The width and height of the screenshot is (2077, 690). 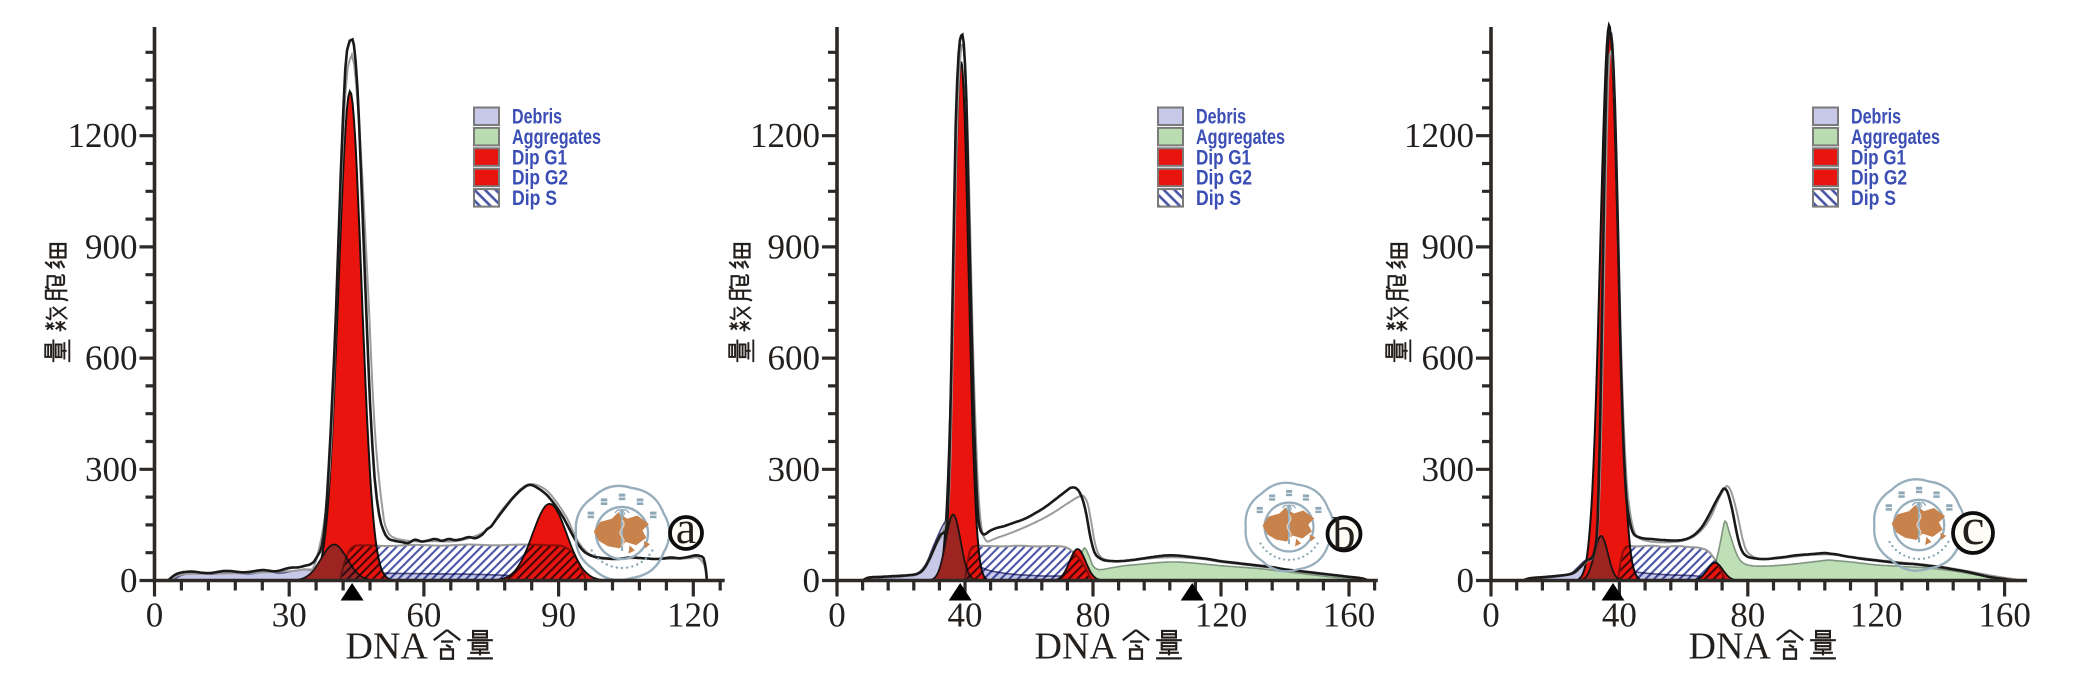 What do you see at coordinates (423, 615) in the screenshot?
I see `svg-text: 60` at bounding box center [423, 615].